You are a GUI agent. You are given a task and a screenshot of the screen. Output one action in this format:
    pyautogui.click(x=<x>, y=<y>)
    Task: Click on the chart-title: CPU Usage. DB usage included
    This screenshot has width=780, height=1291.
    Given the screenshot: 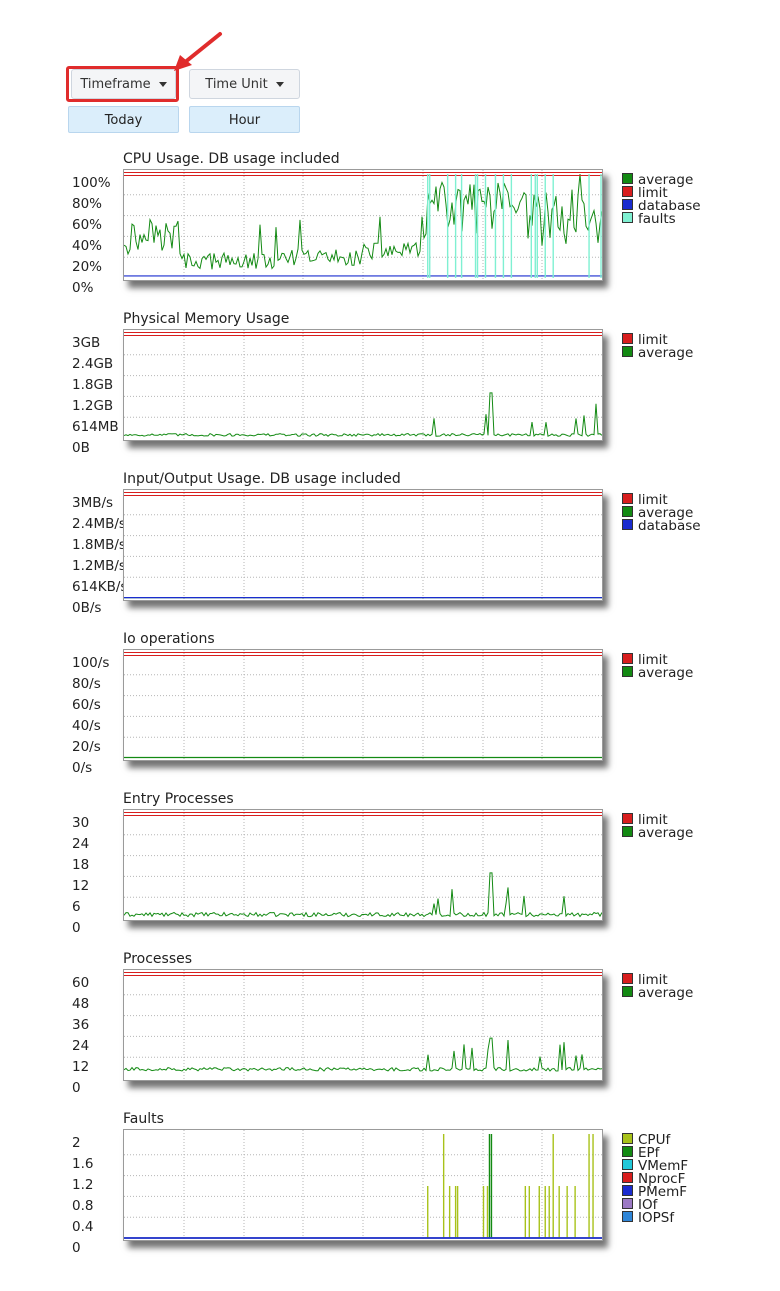 What is the action you would take?
    pyautogui.click(x=231, y=159)
    